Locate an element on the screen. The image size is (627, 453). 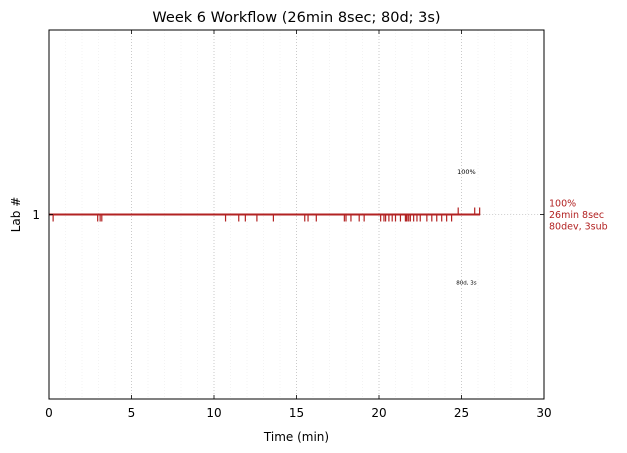
x-tick-label: 15 is located at coordinates (296, 413).